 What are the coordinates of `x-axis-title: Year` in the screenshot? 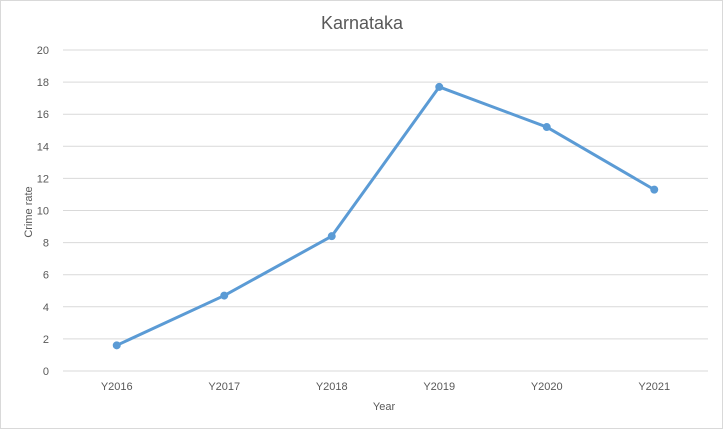 It's located at (384, 407).